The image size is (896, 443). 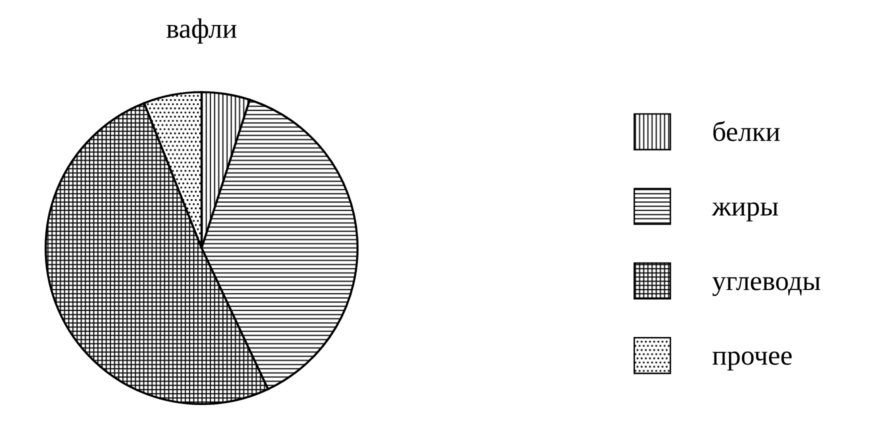 I want to click on chart-title: вафли, so click(x=201, y=31).